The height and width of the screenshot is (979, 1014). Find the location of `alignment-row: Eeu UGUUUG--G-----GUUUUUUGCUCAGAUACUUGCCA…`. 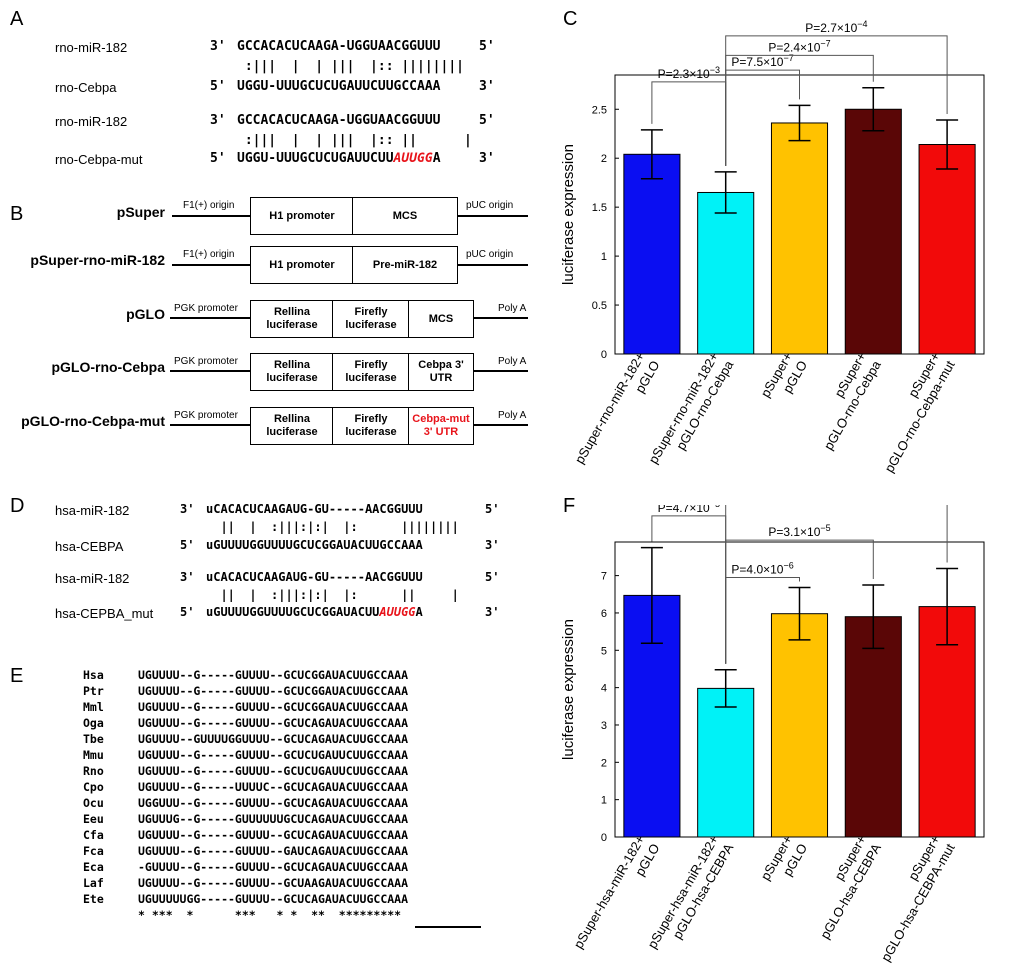

alignment-row: Eeu UGUUUG--G-----GUUUUUUGCUCAGAUACUUGCCA… is located at coordinates (246, 819).